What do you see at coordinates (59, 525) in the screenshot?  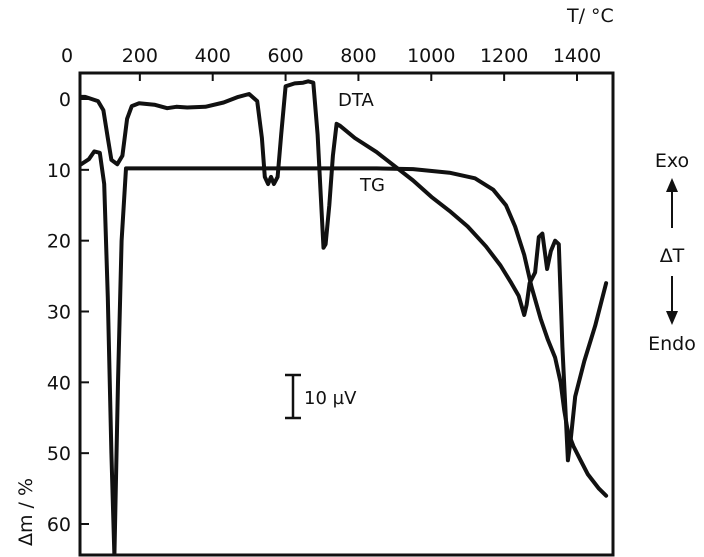 I see `y-tick-label: 60` at bounding box center [59, 525].